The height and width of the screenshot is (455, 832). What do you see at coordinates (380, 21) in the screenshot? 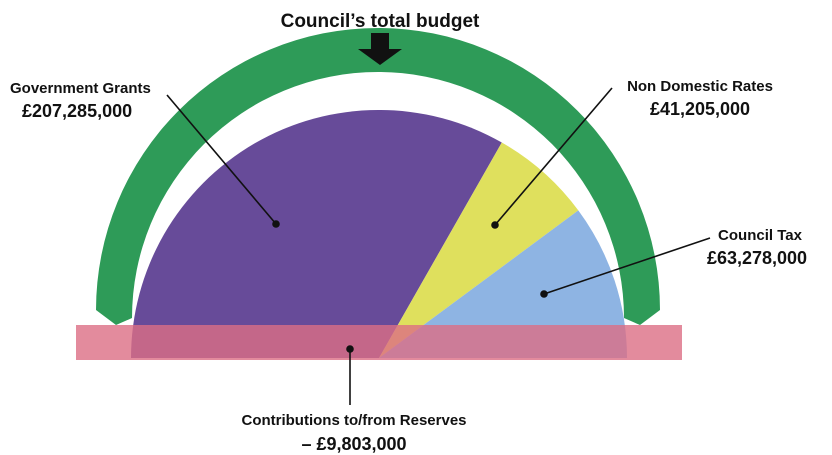
I see `chart-title: Council’s total budget` at bounding box center [380, 21].